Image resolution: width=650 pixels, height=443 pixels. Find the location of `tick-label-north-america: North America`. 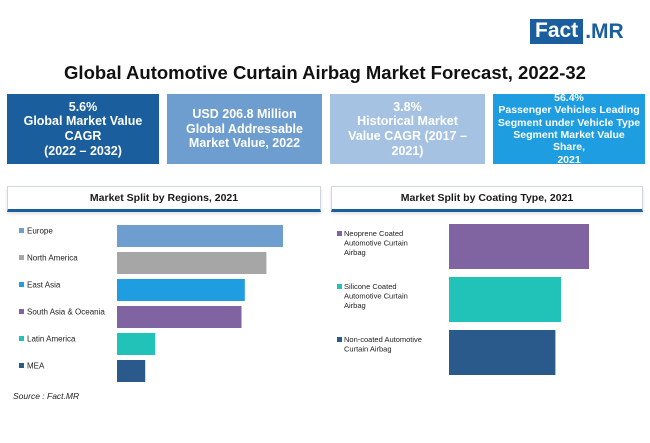

tick-label-north-america: North America is located at coordinates (52, 258).